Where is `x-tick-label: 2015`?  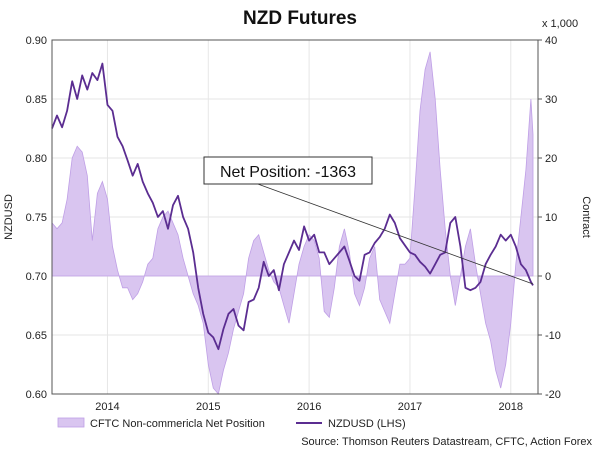 x-tick-label: 2015 is located at coordinates (208, 407).